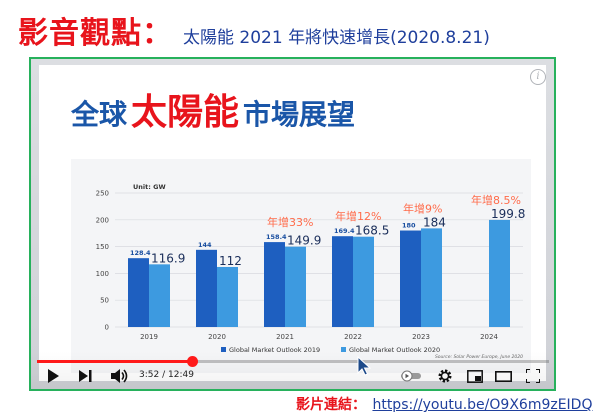 Image resolution: width=600 pixels, height=419 pixels. Describe the element at coordinates (331, 405) in the screenshot. I see `video-link-label: 影片連結：` at that location.